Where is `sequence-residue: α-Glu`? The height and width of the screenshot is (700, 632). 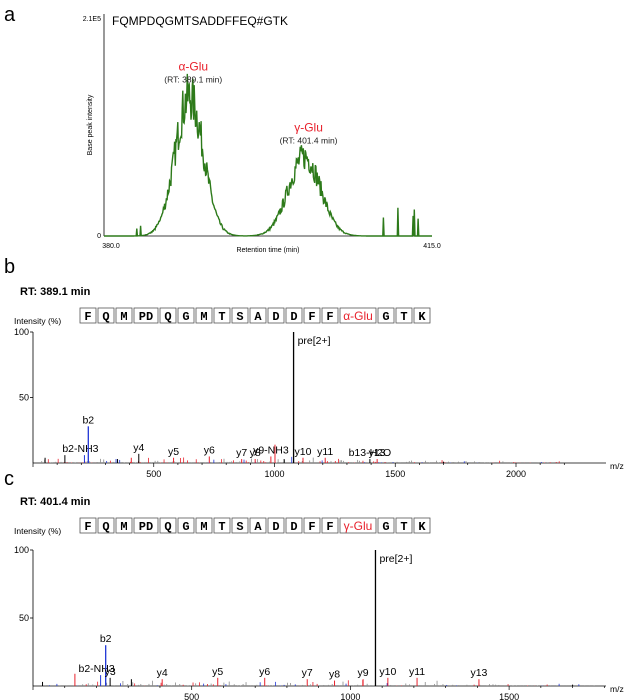
sequence-residue: α-Glu is located at coordinates (358, 316).